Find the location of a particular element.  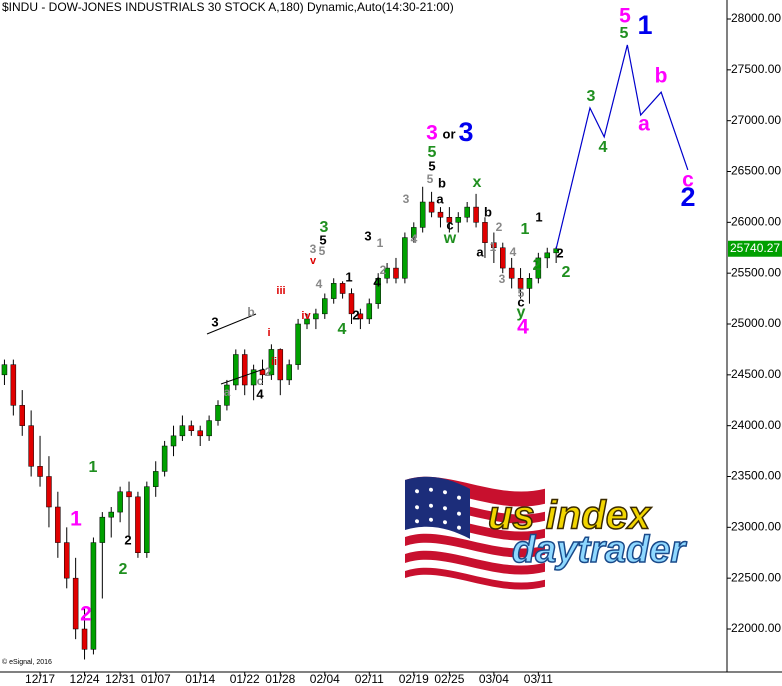

x-tick-label: 02/19 is located at coordinates (414, 679).